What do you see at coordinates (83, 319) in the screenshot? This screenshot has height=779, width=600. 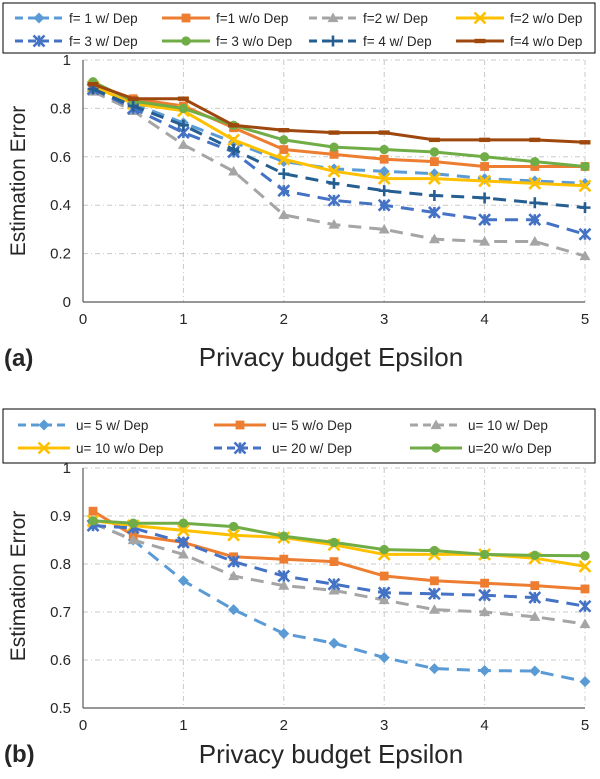 I see `x-tick-label: 0` at bounding box center [83, 319].